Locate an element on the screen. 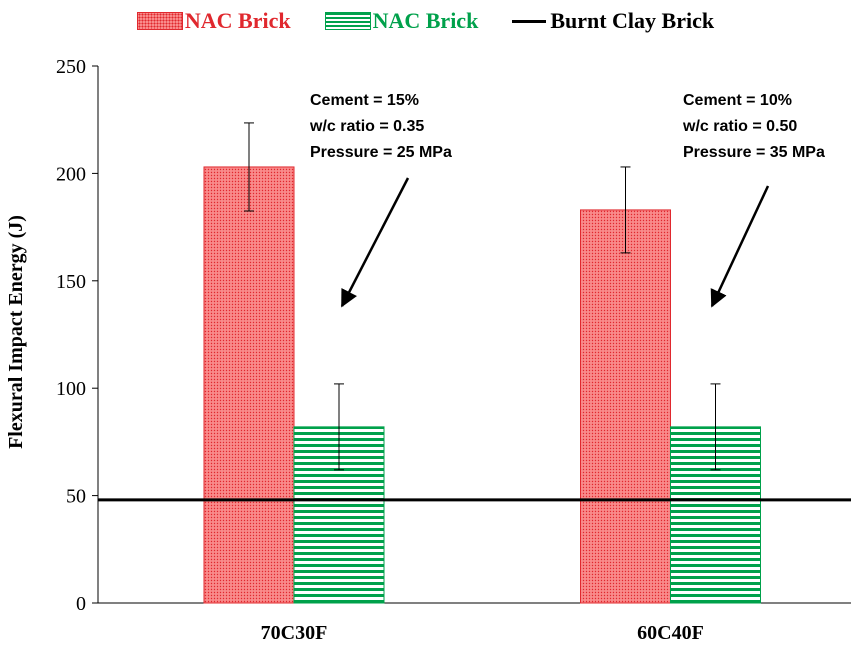 The image size is (851, 647). legend: NAC Brick NAC Brick Burnt Clay Brick is located at coordinates (425, 21).